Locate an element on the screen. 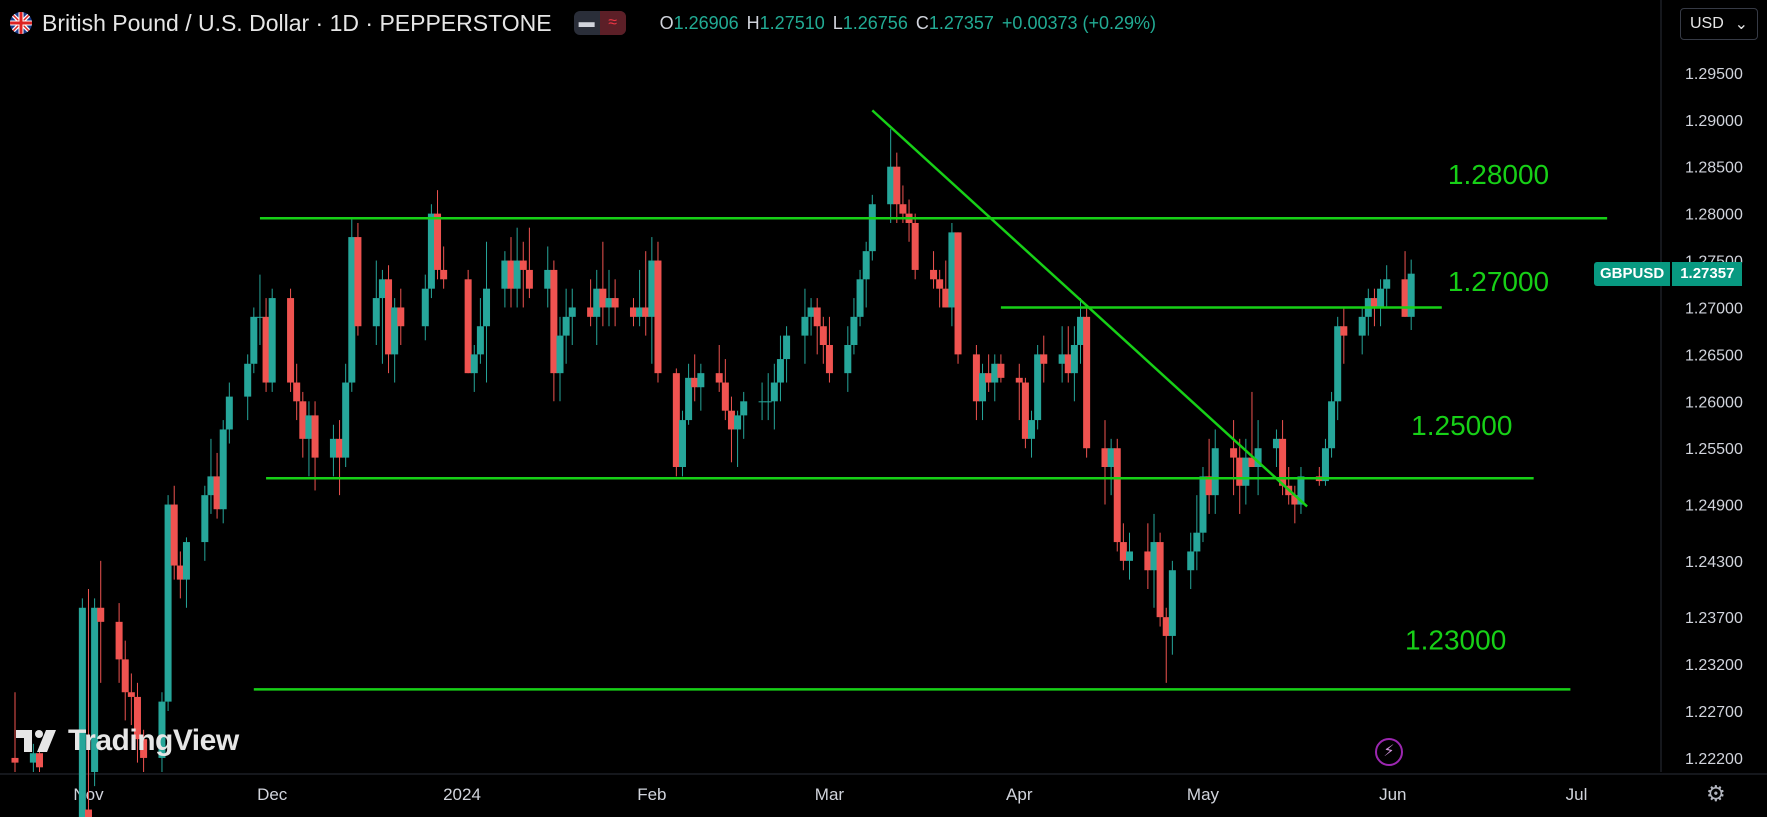 This screenshot has width=1767, height=817. price-axis-bg is located at coordinates (1713, 408).